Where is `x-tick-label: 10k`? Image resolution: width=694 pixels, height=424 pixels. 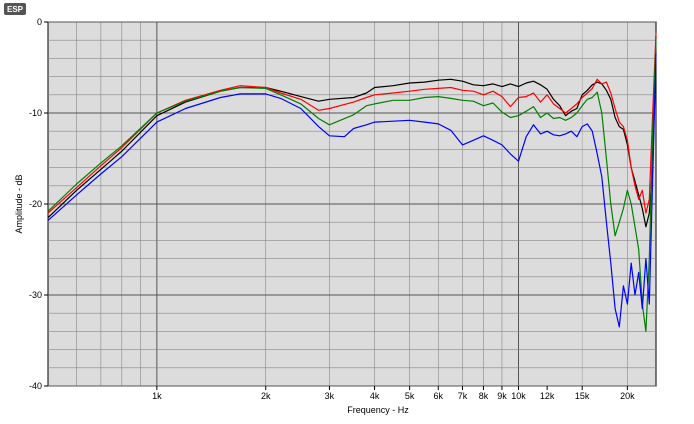 x-tick-label: 10k is located at coordinates (518, 396).